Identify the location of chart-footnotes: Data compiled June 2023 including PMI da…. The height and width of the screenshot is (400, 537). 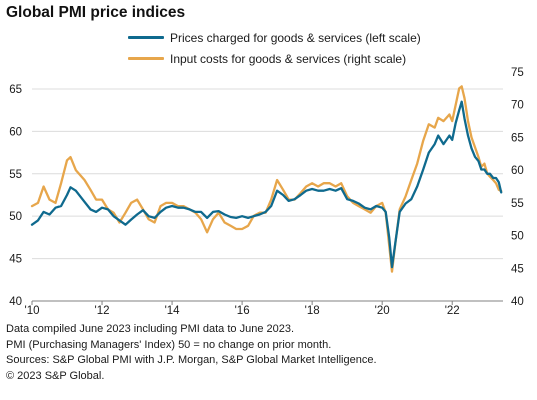
(191, 353).